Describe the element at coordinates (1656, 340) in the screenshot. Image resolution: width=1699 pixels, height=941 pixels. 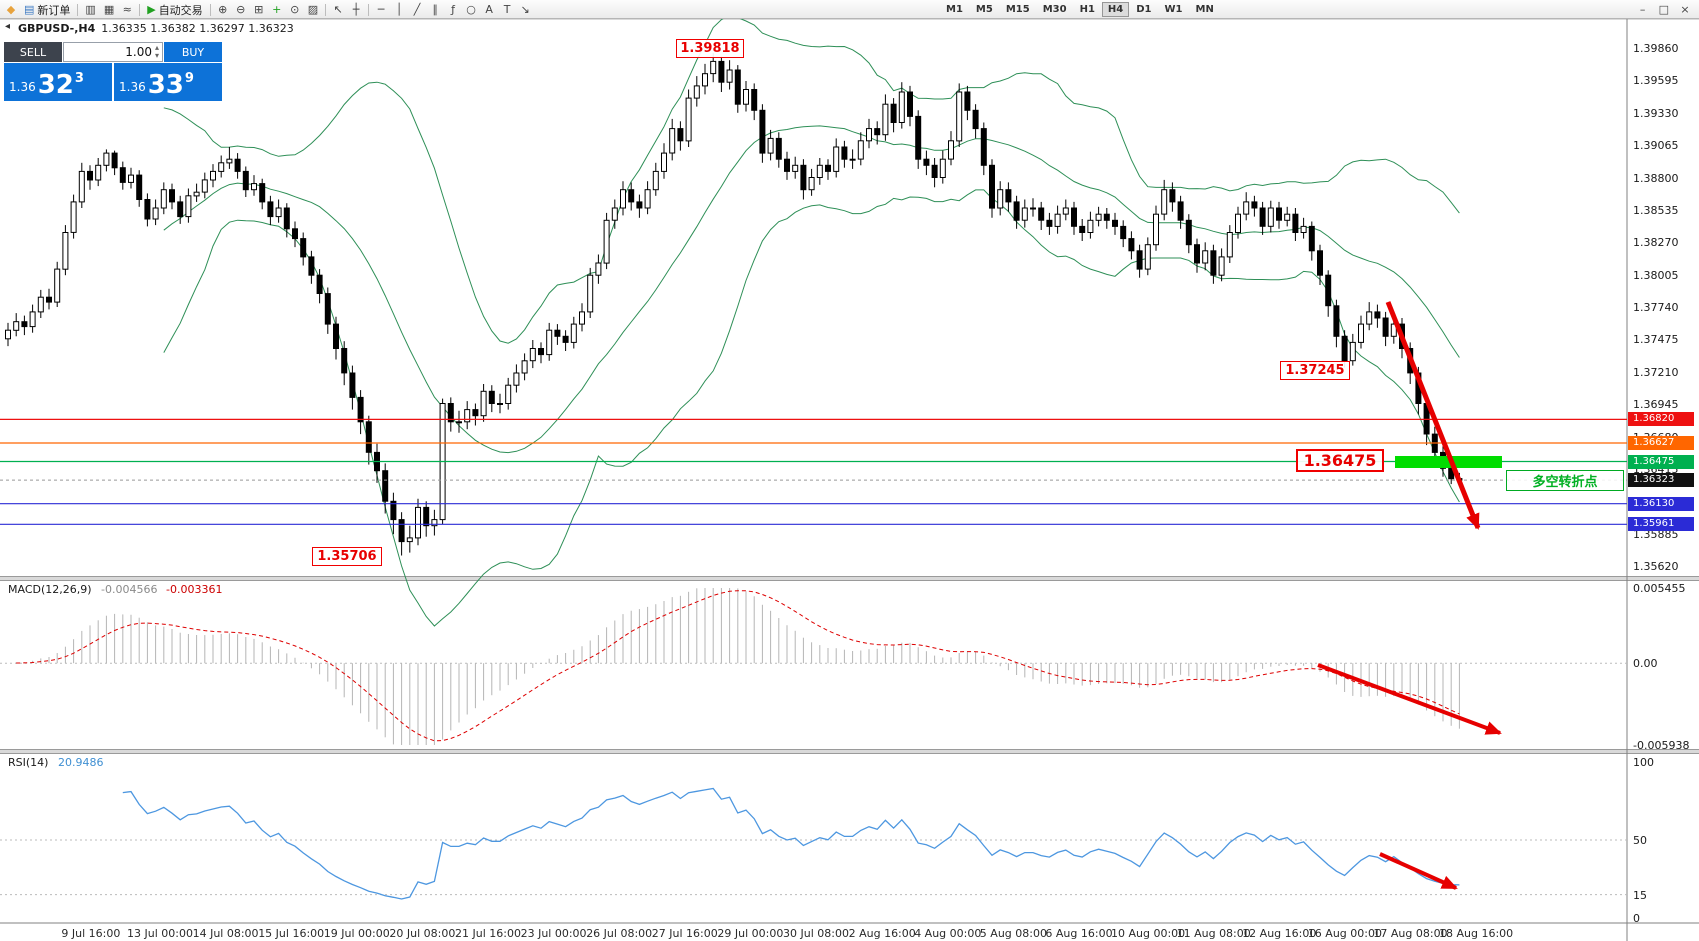
I see `price-axis-label: 1.37475` at that location.